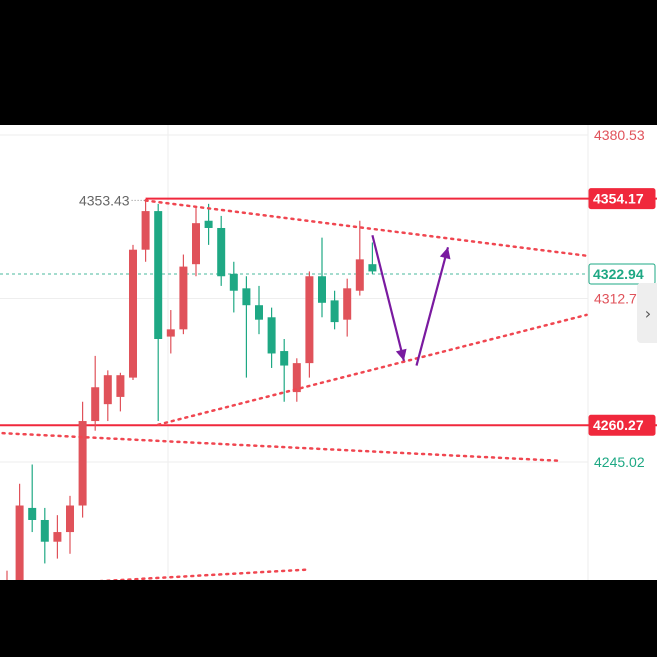  Describe the element at coordinates (618, 274) in the screenshot. I see `price-tag-label: 4322.94` at that location.